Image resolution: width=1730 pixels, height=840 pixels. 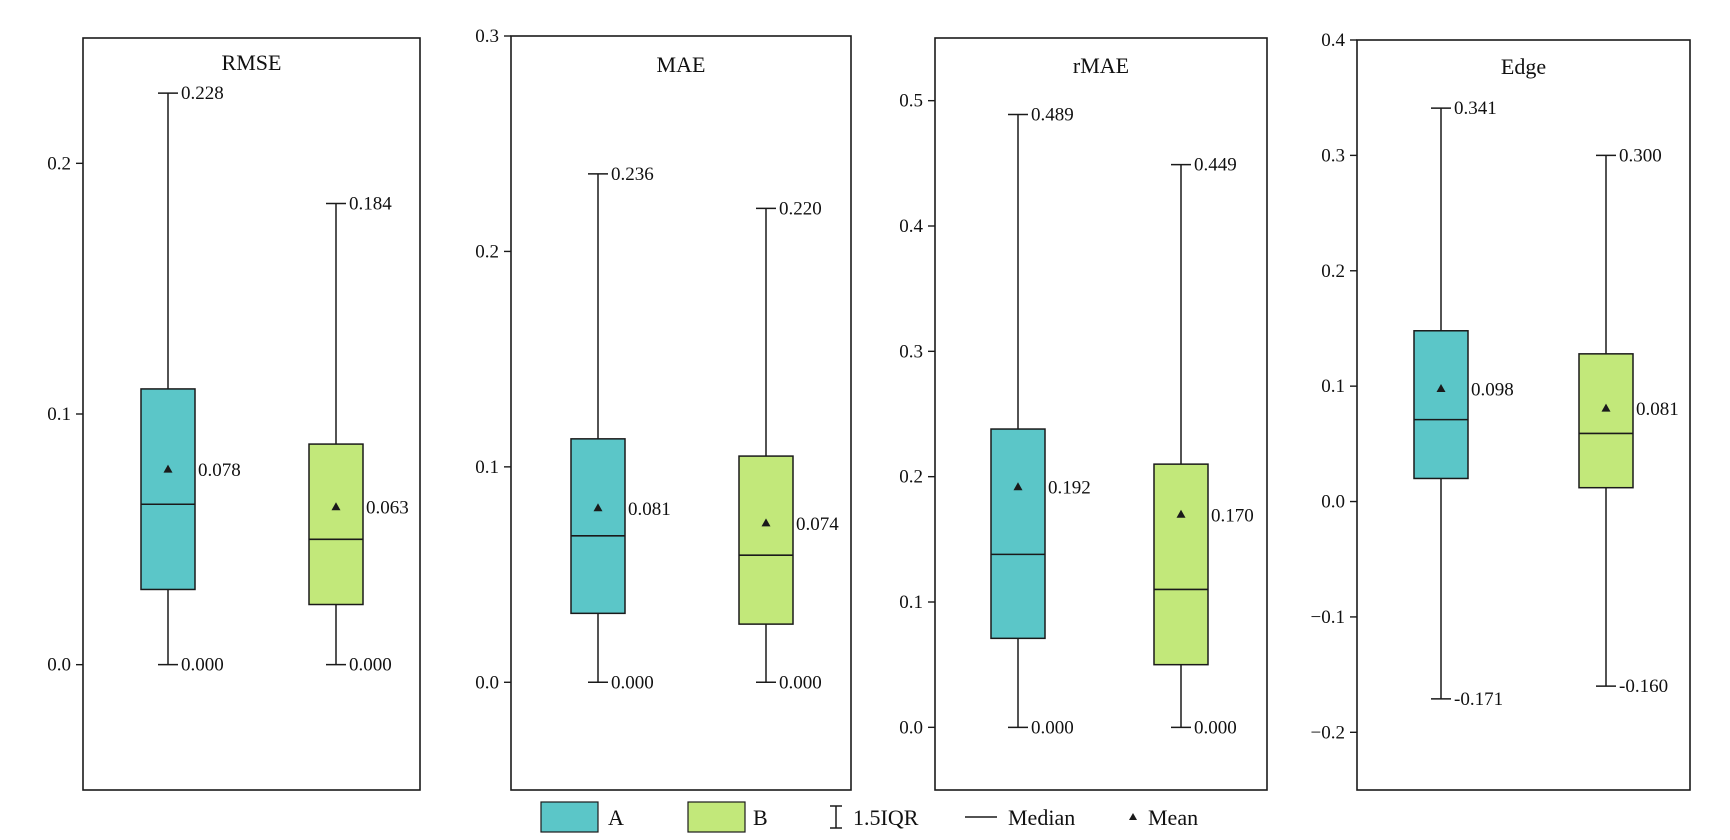 What do you see at coordinates (1328, 617) in the screenshot?
I see `y-tick-label: −0.1` at bounding box center [1328, 617].